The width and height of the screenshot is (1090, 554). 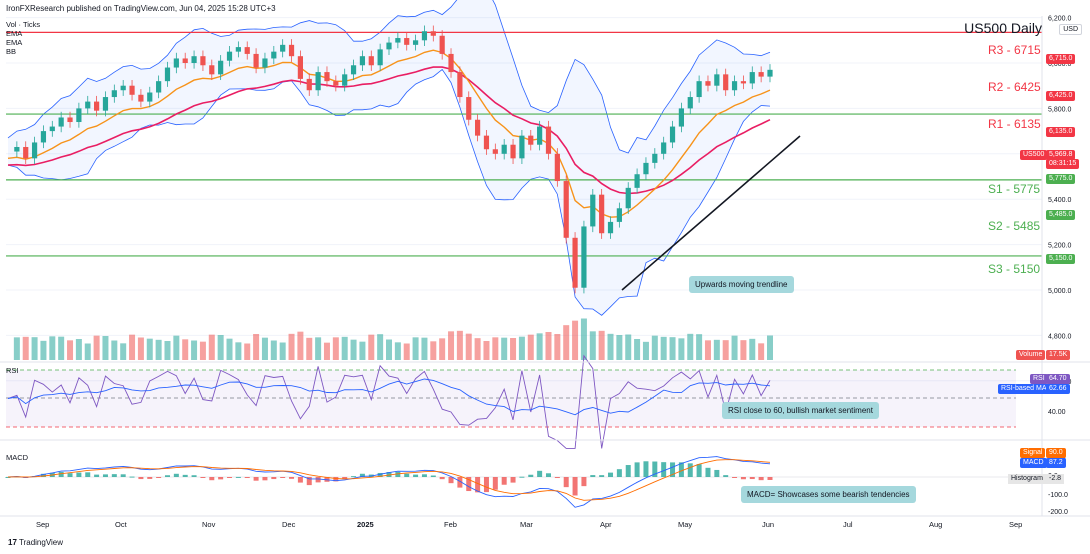 What do you see at coordinates (526, 524) in the screenshot?
I see `month-label-mar: Mar` at bounding box center [526, 524].